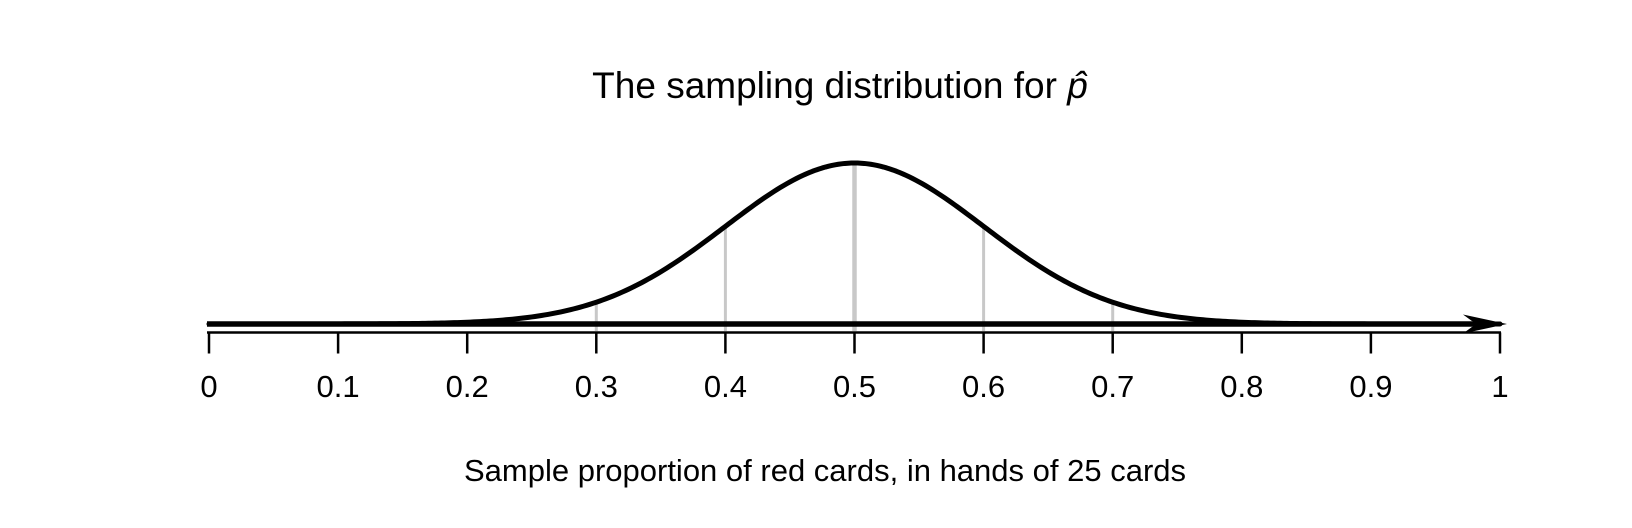  Describe the element at coordinates (1485, 324) in the screenshot. I see `arrowhead-icon` at that location.